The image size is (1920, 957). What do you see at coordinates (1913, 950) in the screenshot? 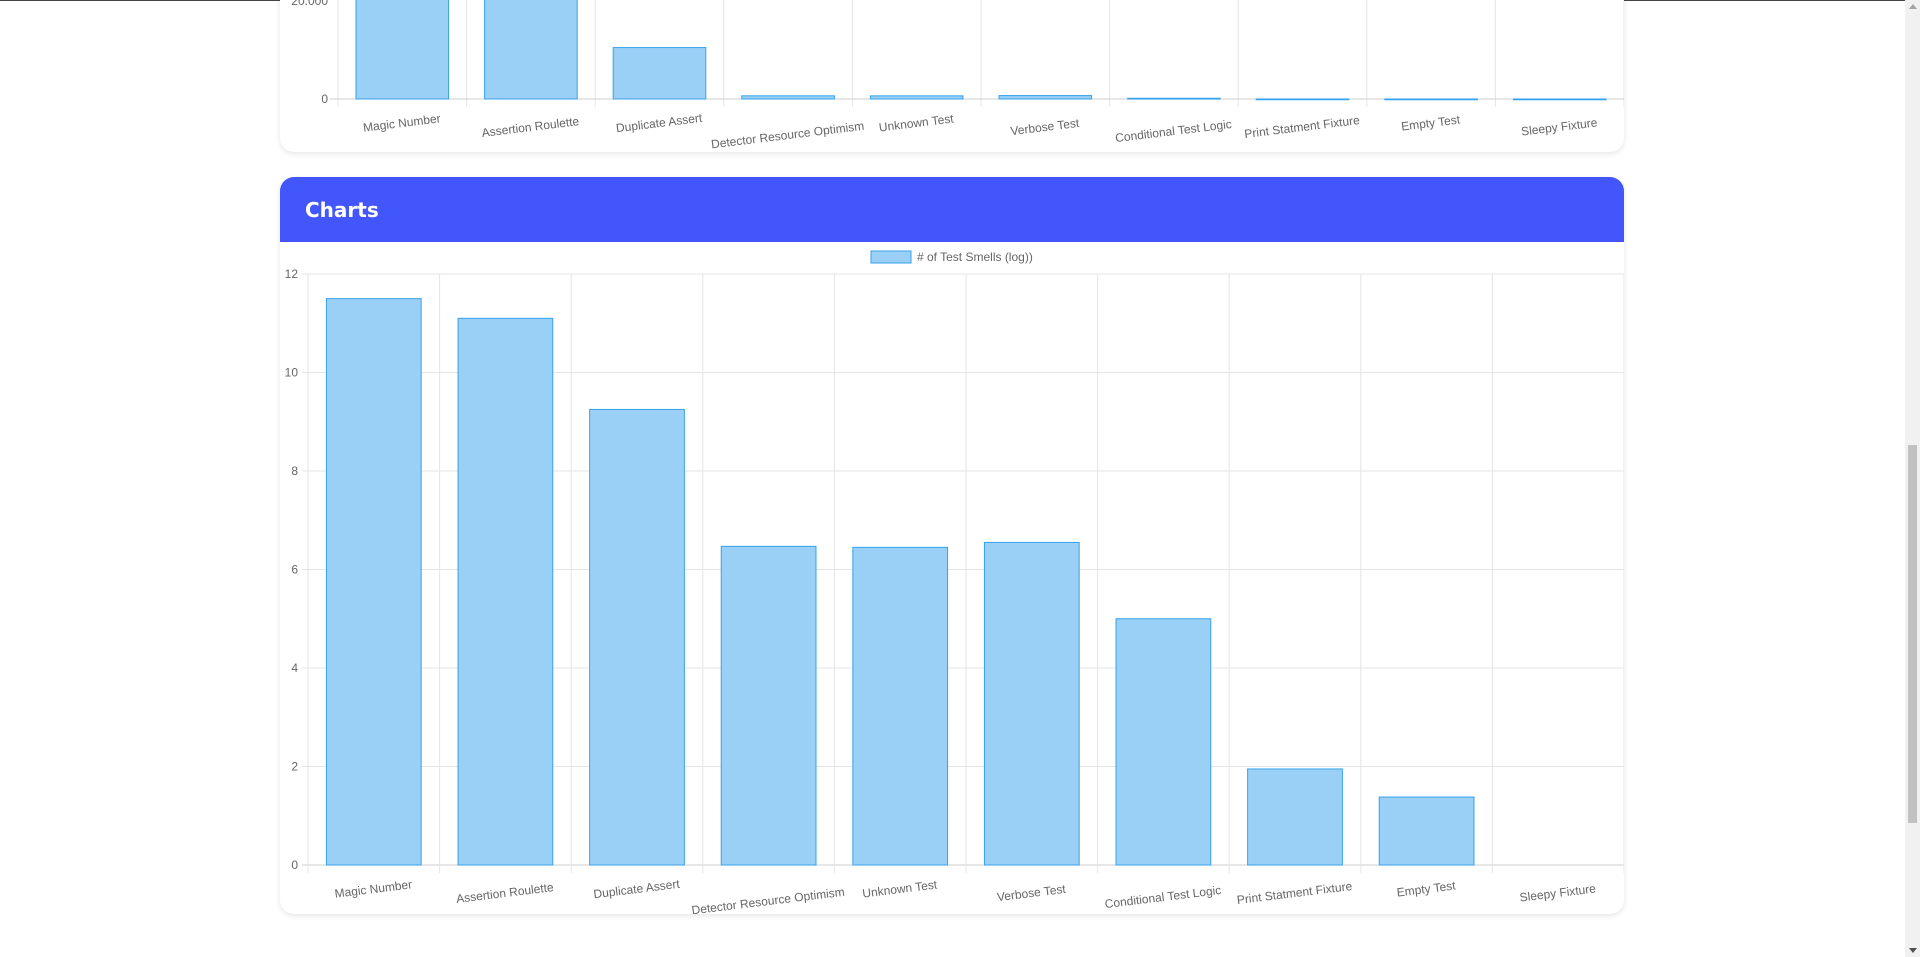
I see `scroll-down-arrow-icon` at bounding box center [1913, 950].